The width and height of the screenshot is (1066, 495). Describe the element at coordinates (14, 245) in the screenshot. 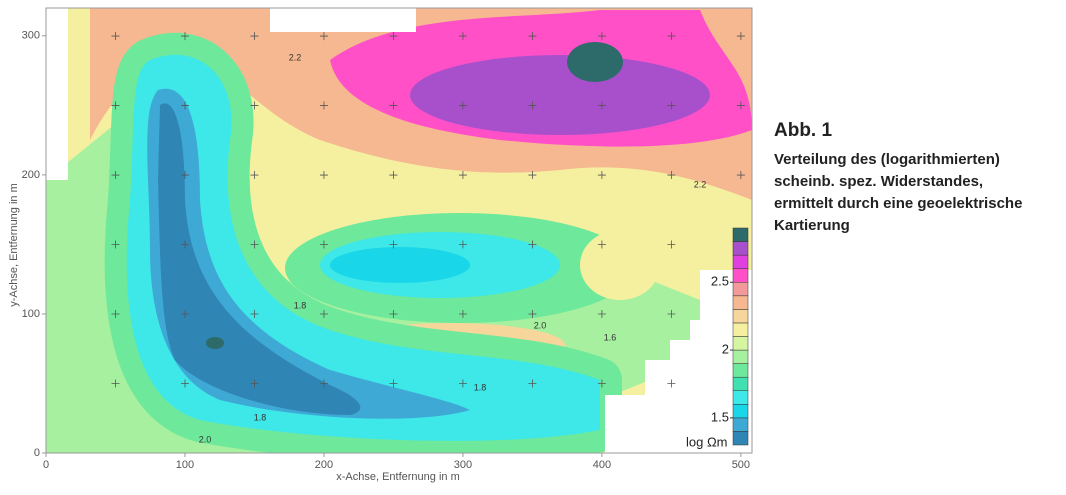

I see `y-axis-label: y-Achse, Entfernung in m` at that location.